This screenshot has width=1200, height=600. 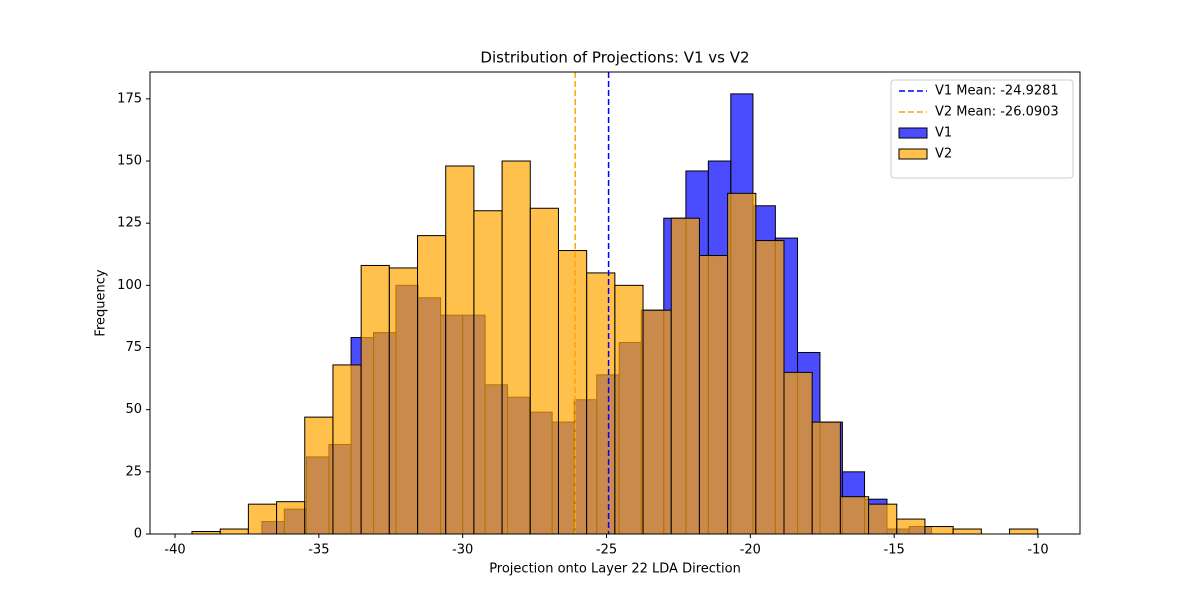 What do you see at coordinates (129, 98) in the screenshot?
I see `y-tick-label: 175` at bounding box center [129, 98].